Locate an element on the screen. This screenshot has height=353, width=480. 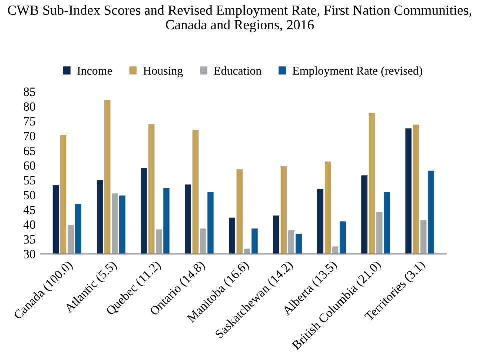
y-tick-label: 85 is located at coordinates (30, 92).